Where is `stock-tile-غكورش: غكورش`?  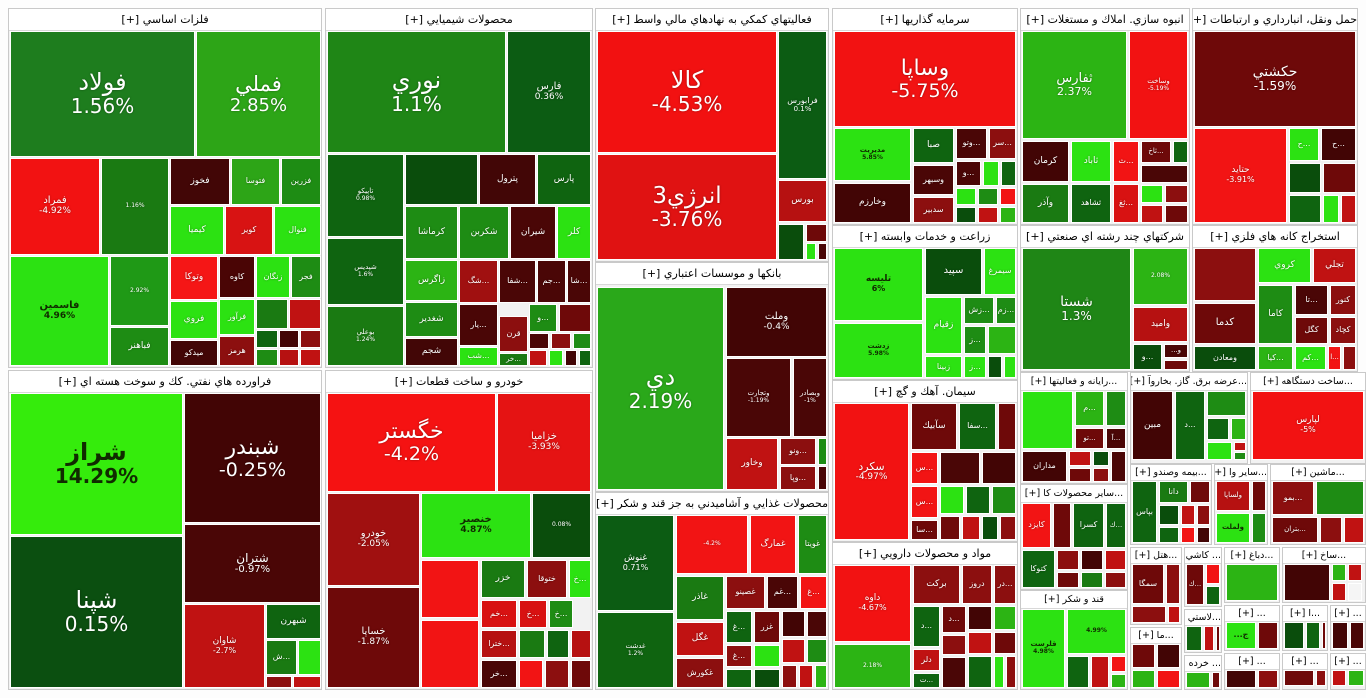
stock-tile-غكورش: غكورش is located at coordinates (700, 673).